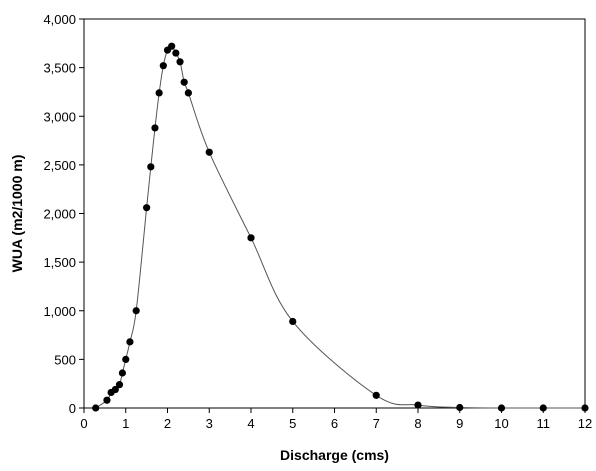 This screenshot has width=596, height=471. Describe the element at coordinates (585, 423) in the screenshot. I see `x-tick-label: 12` at that location.